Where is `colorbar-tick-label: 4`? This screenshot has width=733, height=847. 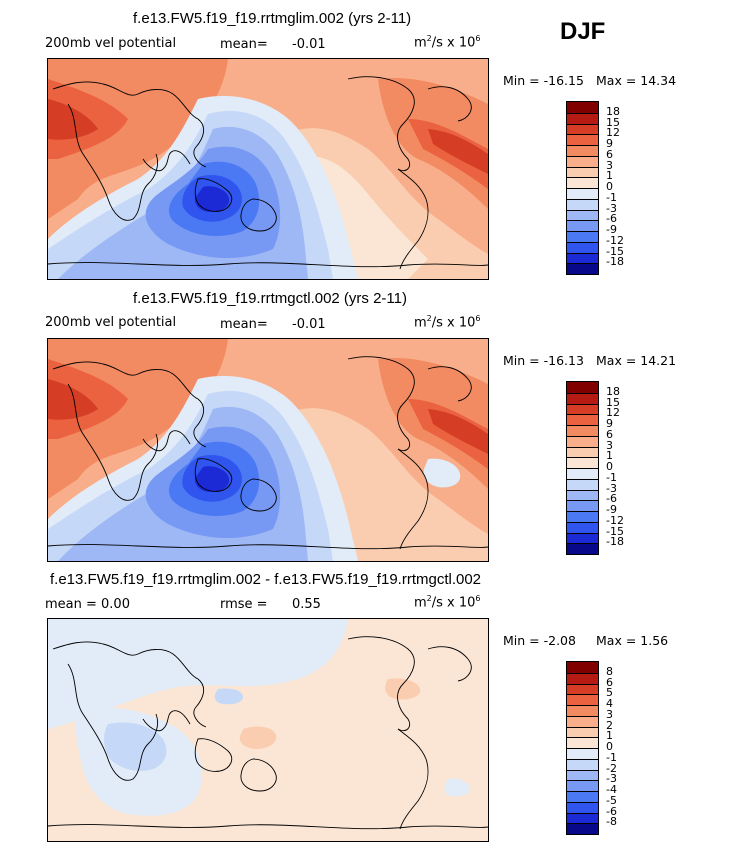
colorbar-tick-label: 4 is located at coordinates (609, 703).